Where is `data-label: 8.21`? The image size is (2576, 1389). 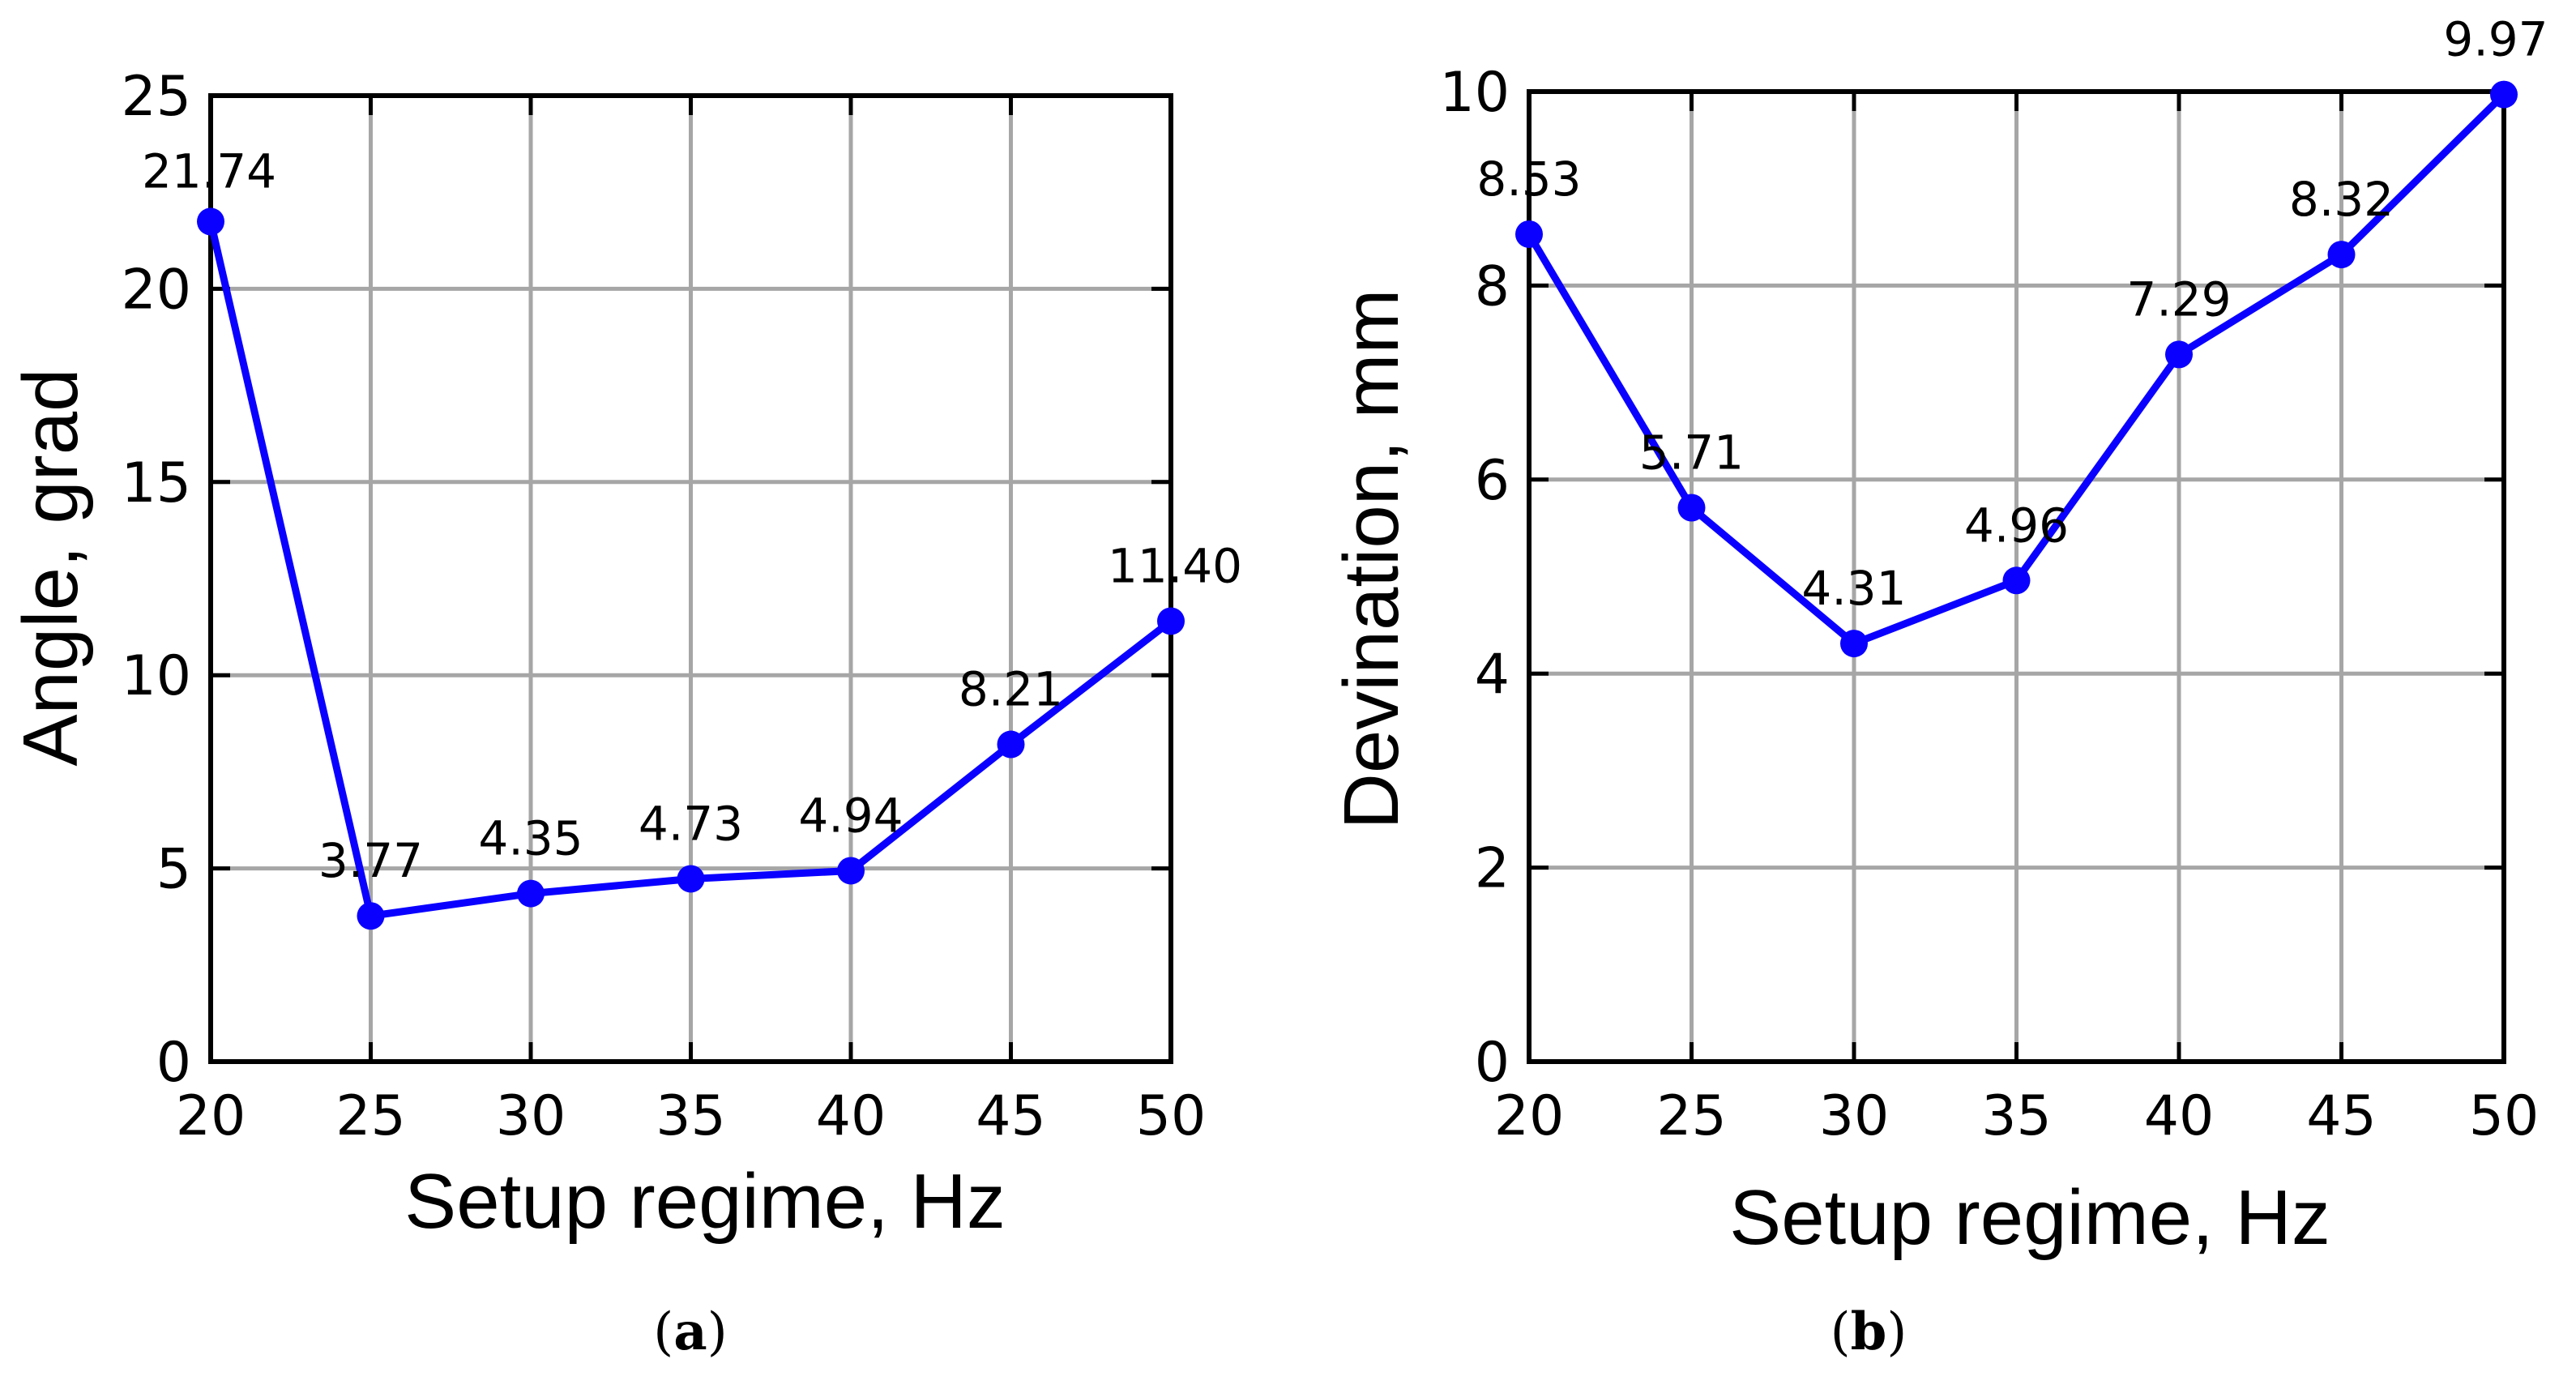 data-label: 8.21 is located at coordinates (1011, 689).